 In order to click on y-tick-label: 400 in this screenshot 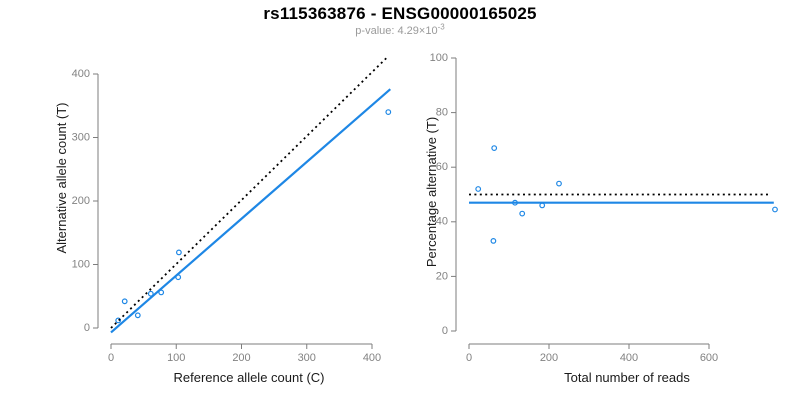, I will do `click(81, 74)`.